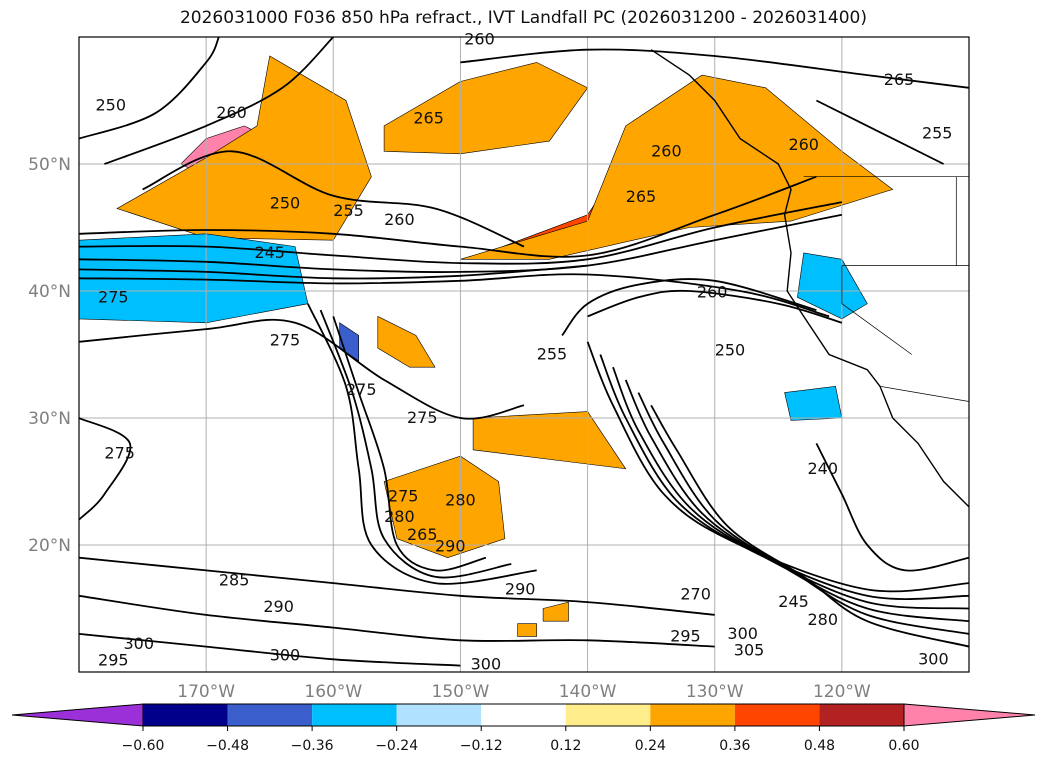 Image resolution: width=1047 pixels, height=765 pixels. I want to click on x-tick-label: 120°W, so click(842, 692).